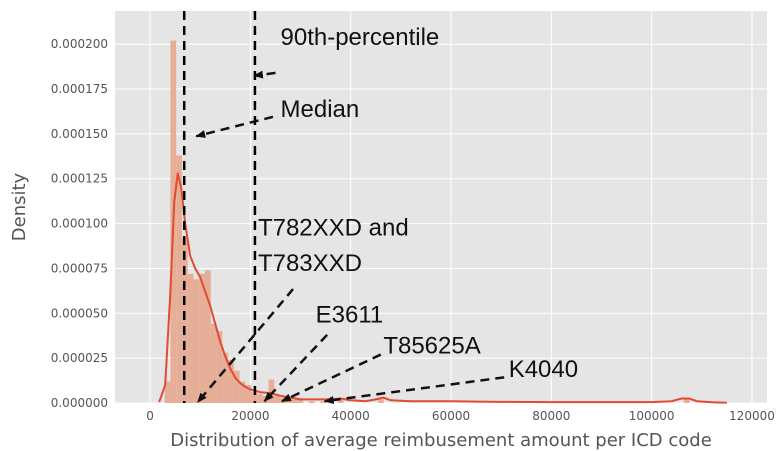  What do you see at coordinates (79, 44) in the screenshot?
I see `y-tick-label: 0.000200` at bounding box center [79, 44].